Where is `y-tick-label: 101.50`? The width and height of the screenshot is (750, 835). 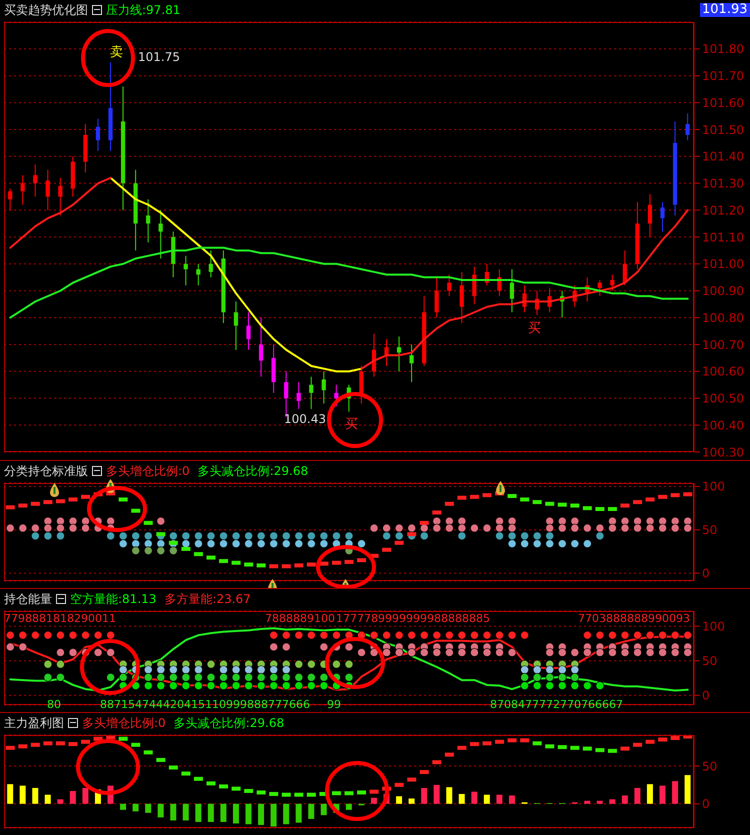 y-tick-label: 101.50 is located at coordinates (723, 129).